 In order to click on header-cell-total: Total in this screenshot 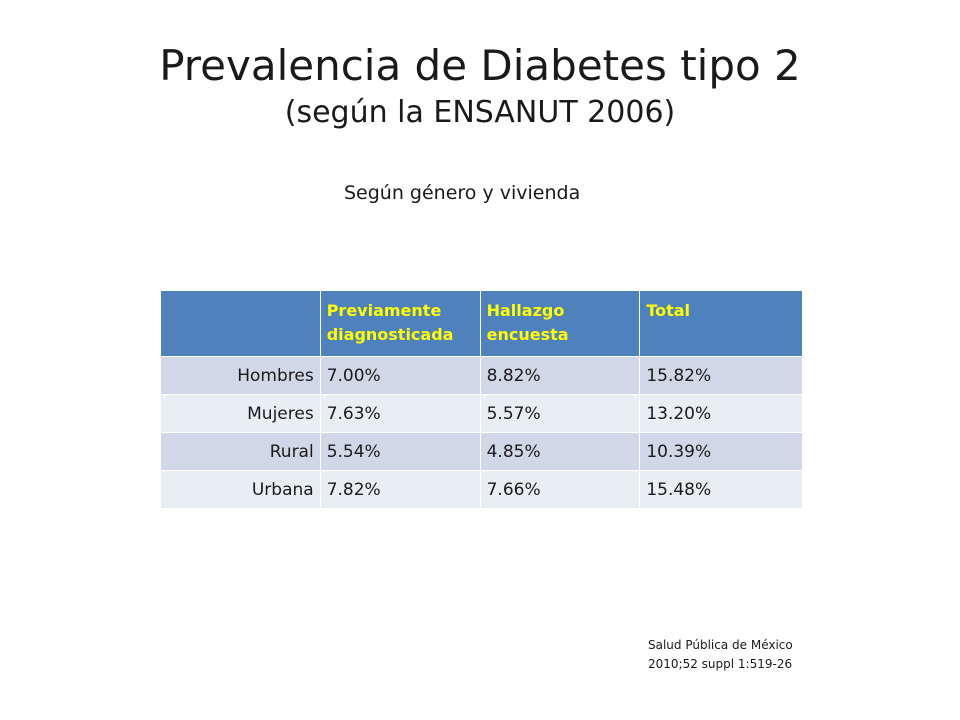, I will do `click(721, 323)`.